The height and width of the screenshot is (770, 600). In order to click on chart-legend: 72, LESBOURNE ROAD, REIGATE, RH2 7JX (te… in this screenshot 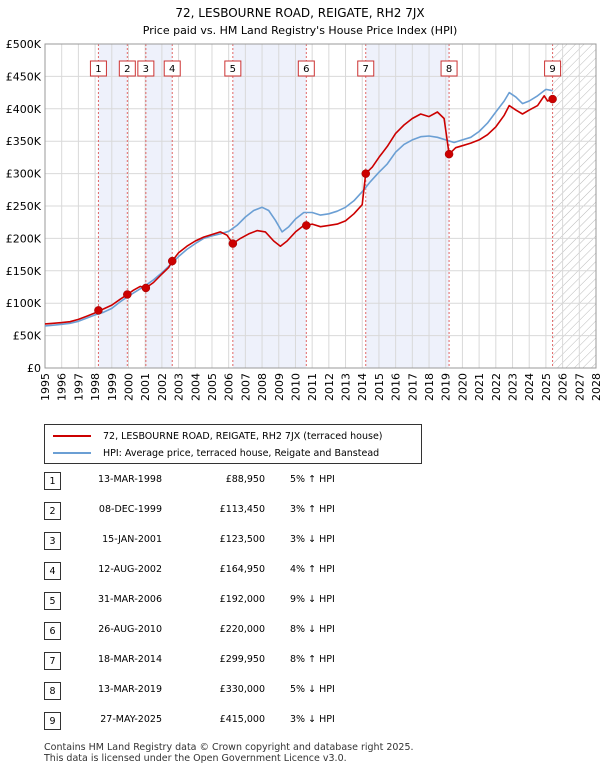, I will do `click(233, 444)`.